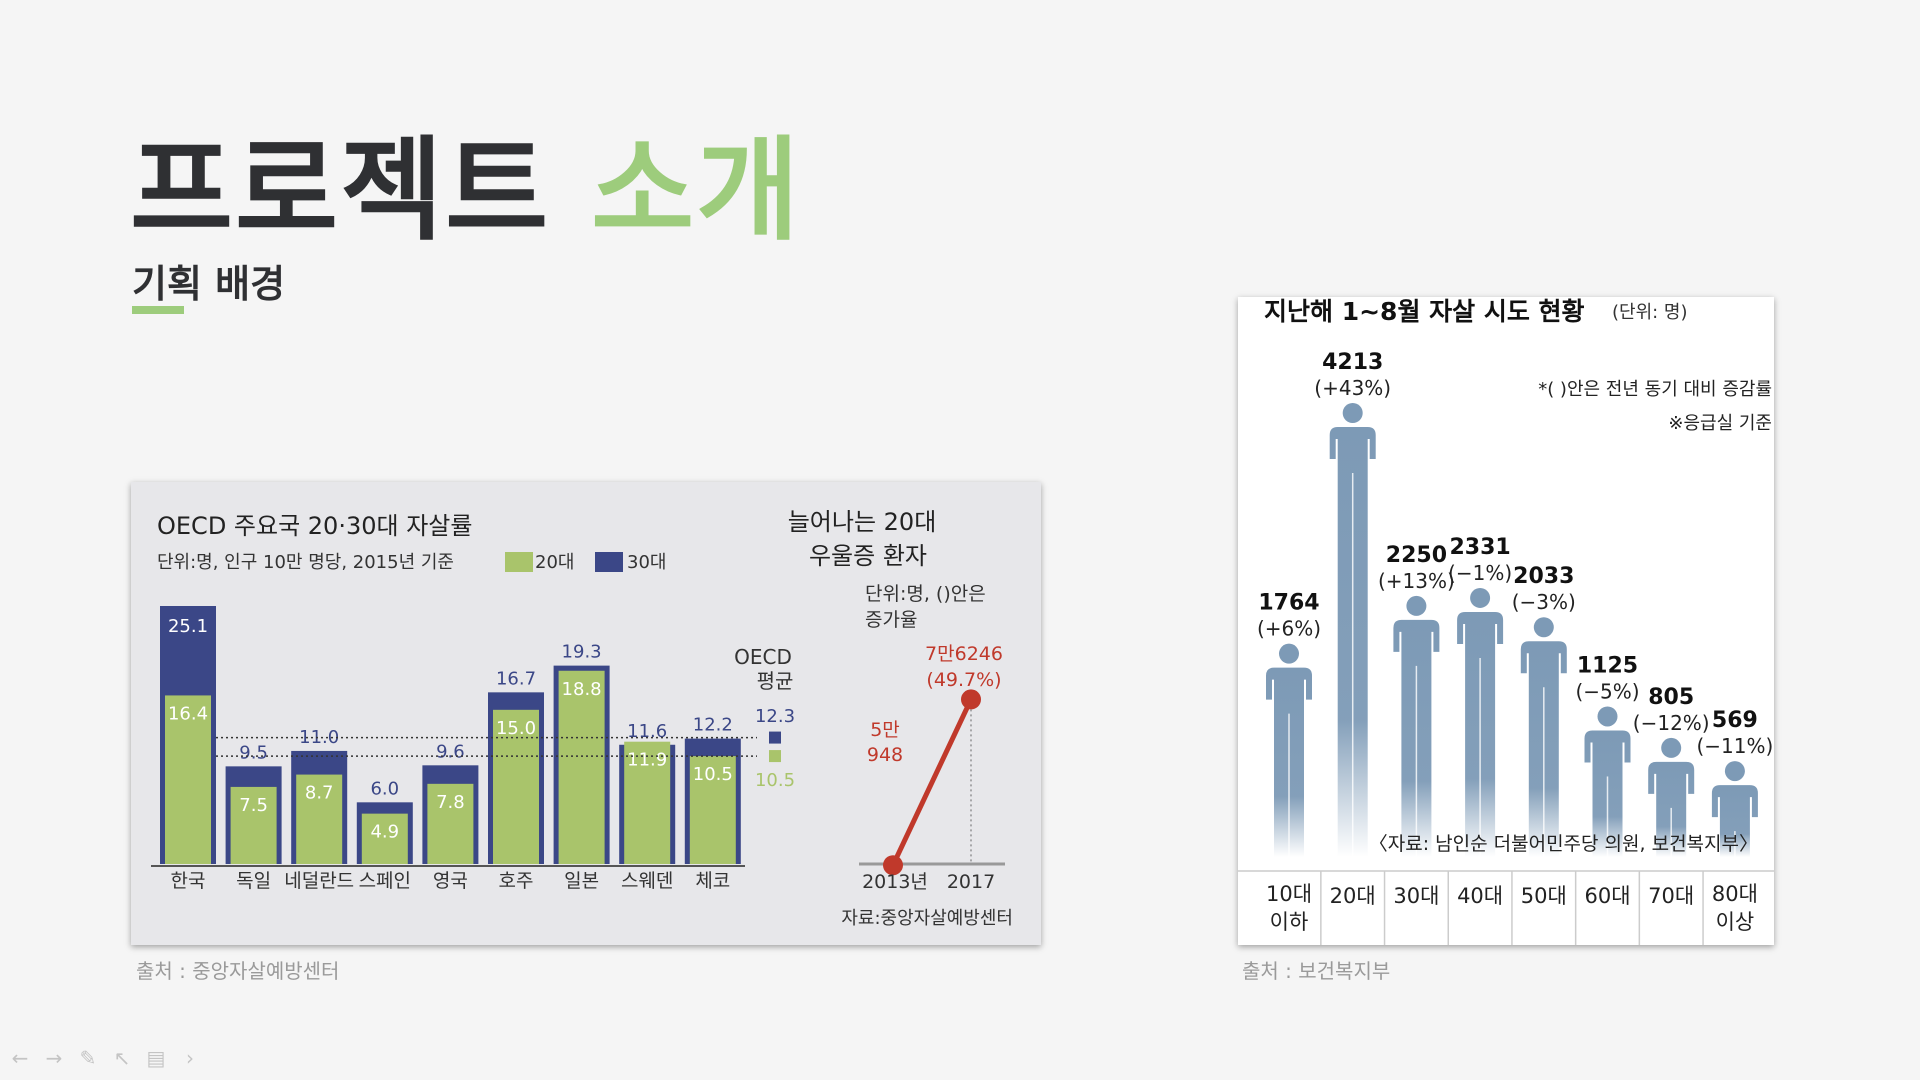 The image size is (1920, 1080). Describe the element at coordinates (1352, 388) in the screenshot. I see `attempt-change-label: (+43%)` at that location.